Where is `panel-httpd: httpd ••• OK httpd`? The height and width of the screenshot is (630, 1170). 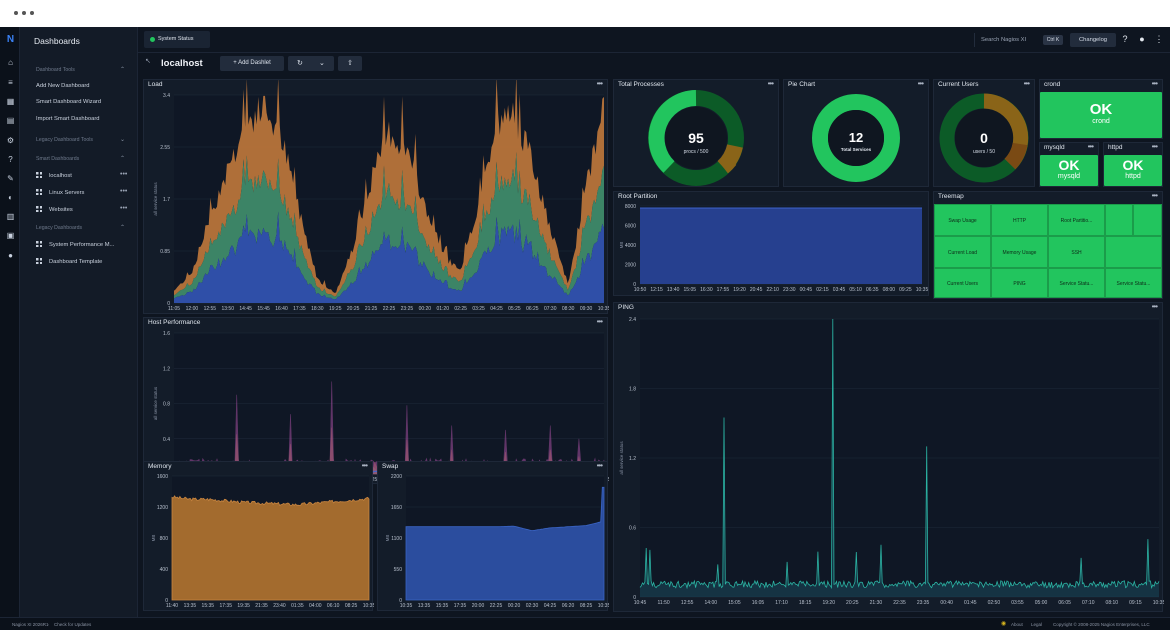
panel-httpd: httpd ••• OK httpd is located at coordinates (1133, 164).